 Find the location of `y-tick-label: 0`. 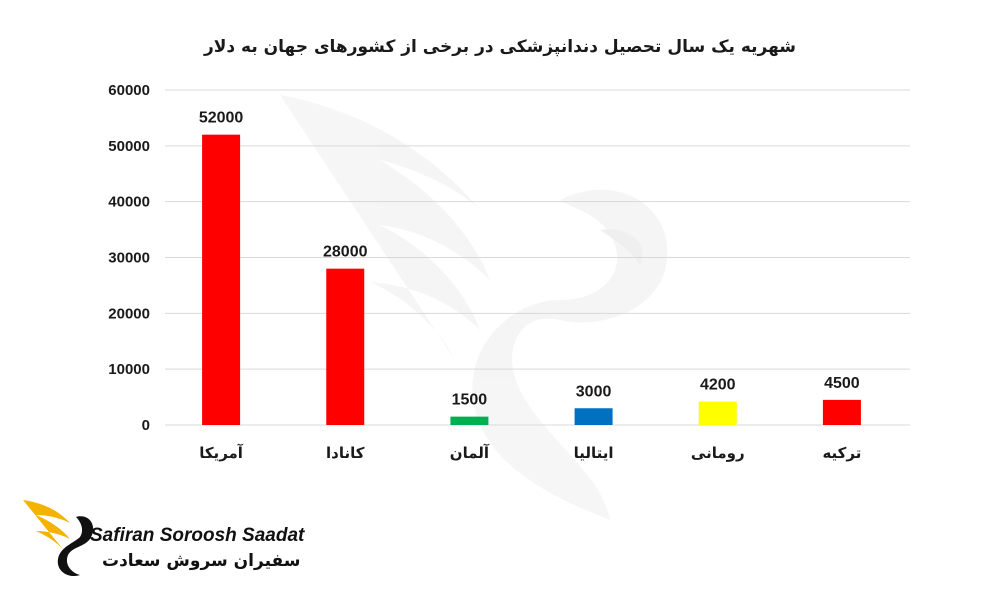

y-tick-label: 0 is located at coordinates (146, 425).